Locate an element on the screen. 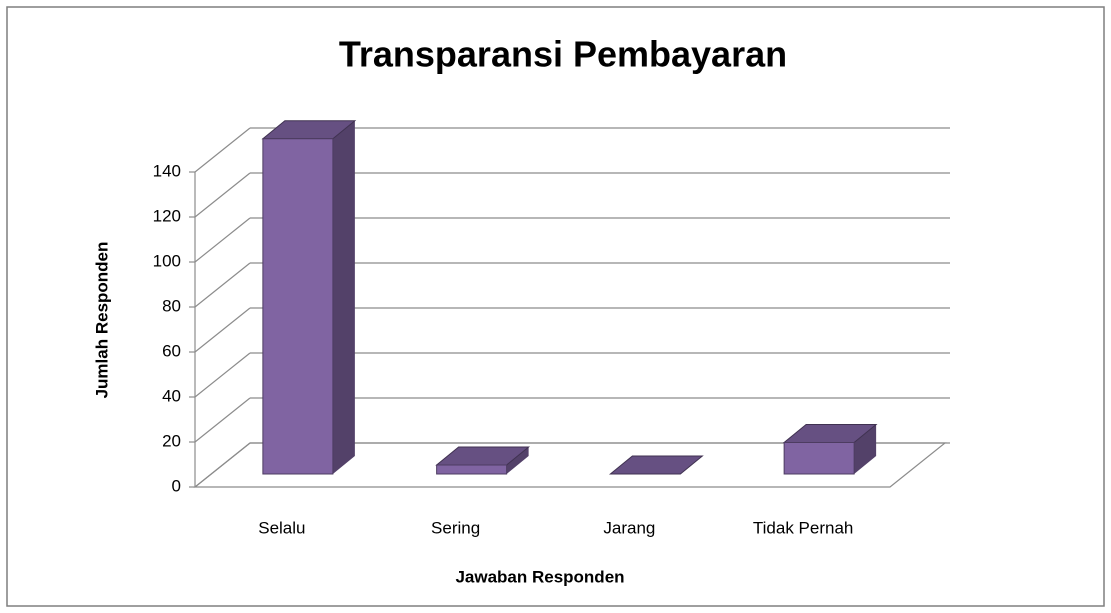 The width and height of the screenshot is (1111, 613). x-tick-label: Jarang is located at coordinates (629, 527).